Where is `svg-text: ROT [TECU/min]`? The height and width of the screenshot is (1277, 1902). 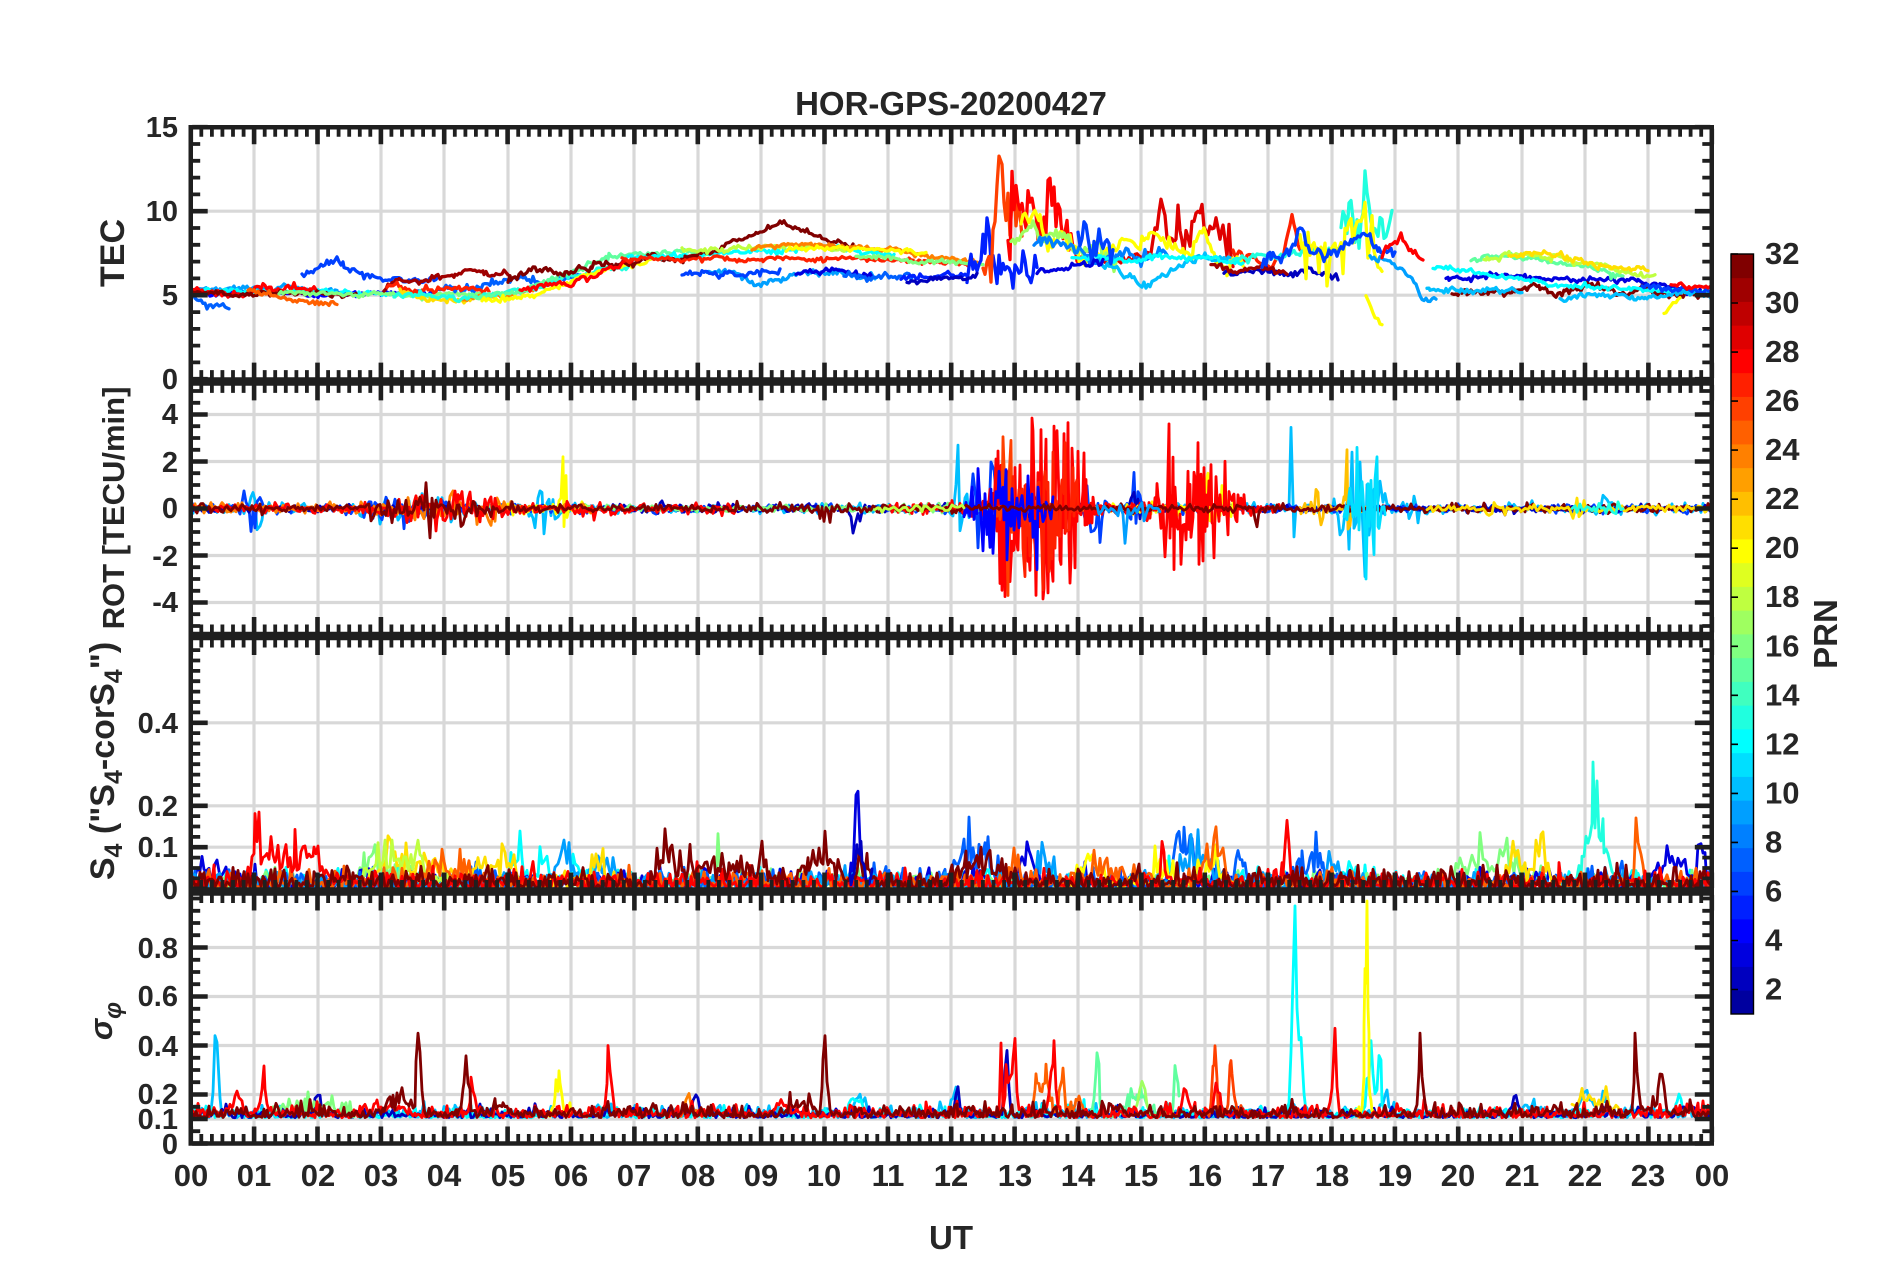 svg-text: ROT [TECU/min] is located at coordinates (113, 508).